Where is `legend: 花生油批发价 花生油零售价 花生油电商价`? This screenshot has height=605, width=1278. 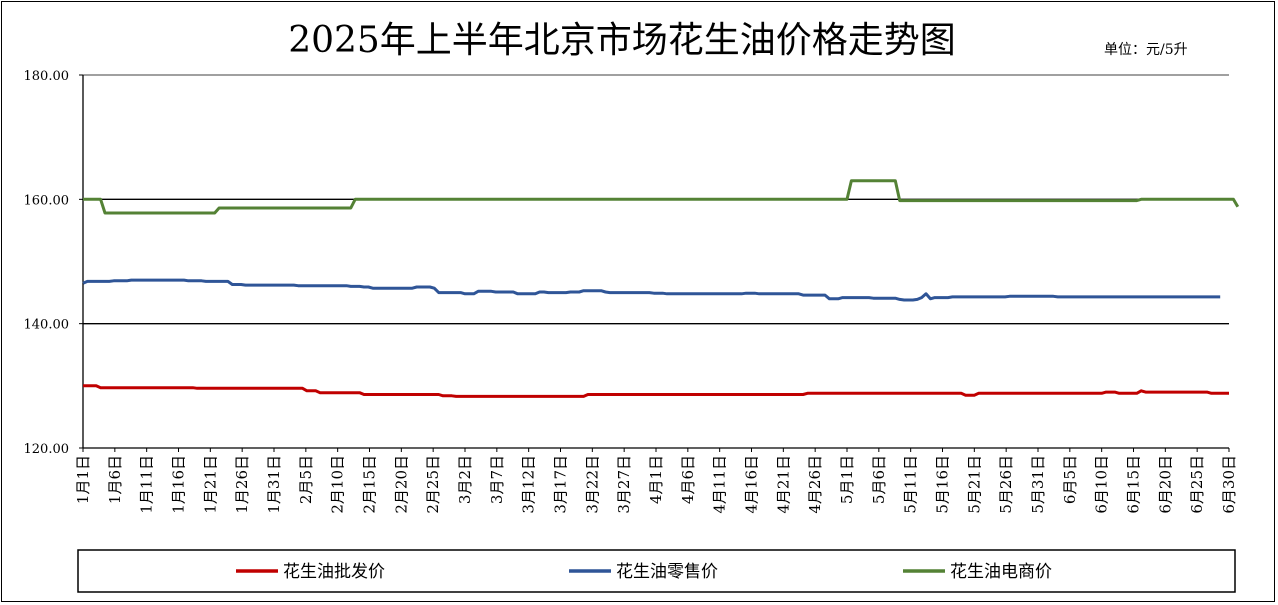 legend: 花生油批发价 花生油零售价 花生油电商价 is located at coordinates (644, 572).